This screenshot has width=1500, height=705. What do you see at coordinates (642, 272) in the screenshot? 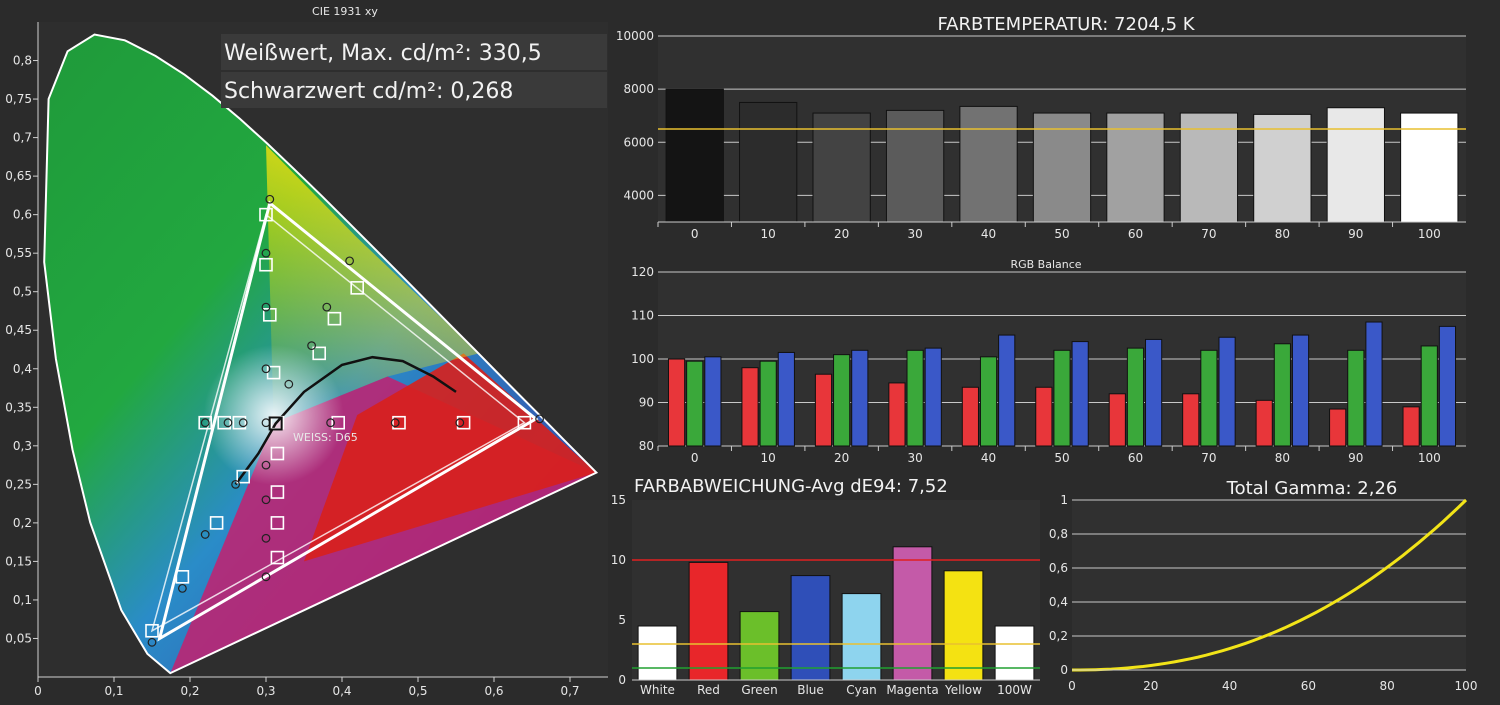
I see `rgb-y-tick-label: 120` at bounding box center [642, 272].